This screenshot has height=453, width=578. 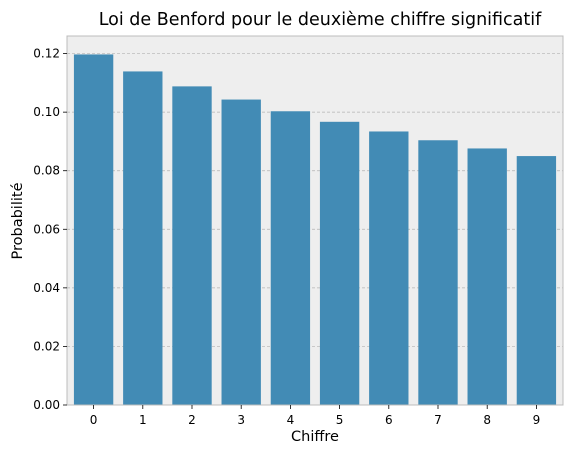 I want to click on x-tick-label: 6, so click(x=389, y=420).